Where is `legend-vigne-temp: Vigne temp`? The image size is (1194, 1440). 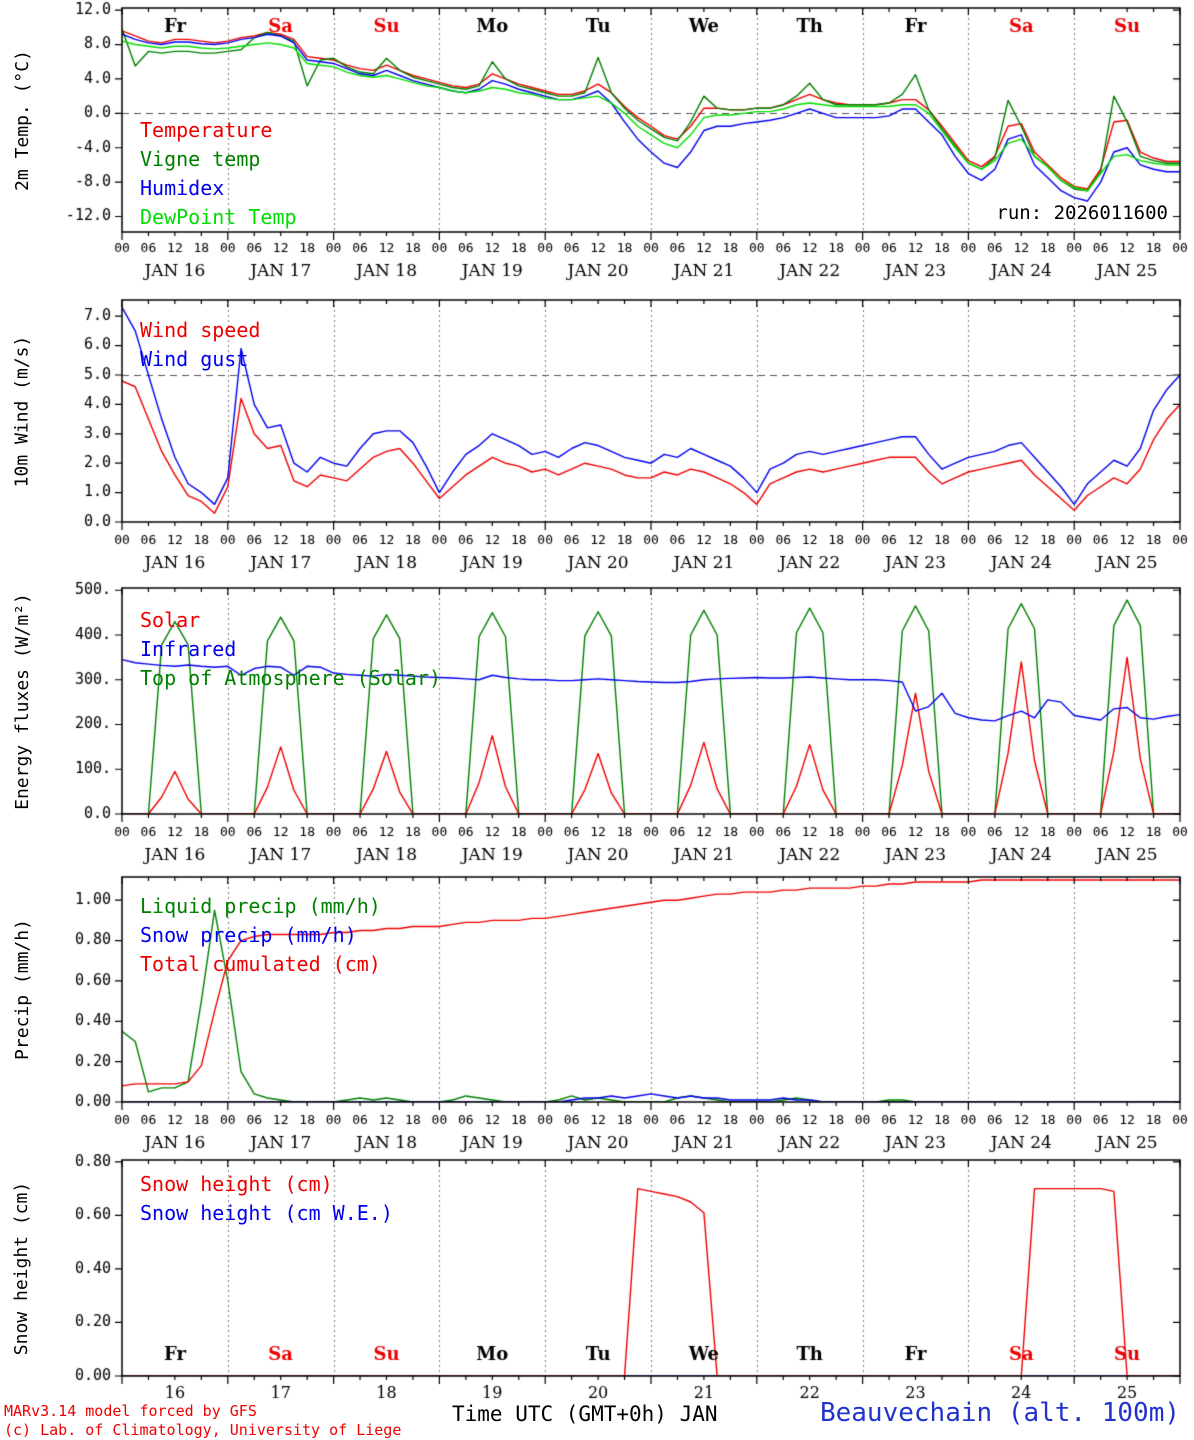
legend-vigne-temp: Vigne temp is located at coordinates (200, 159).